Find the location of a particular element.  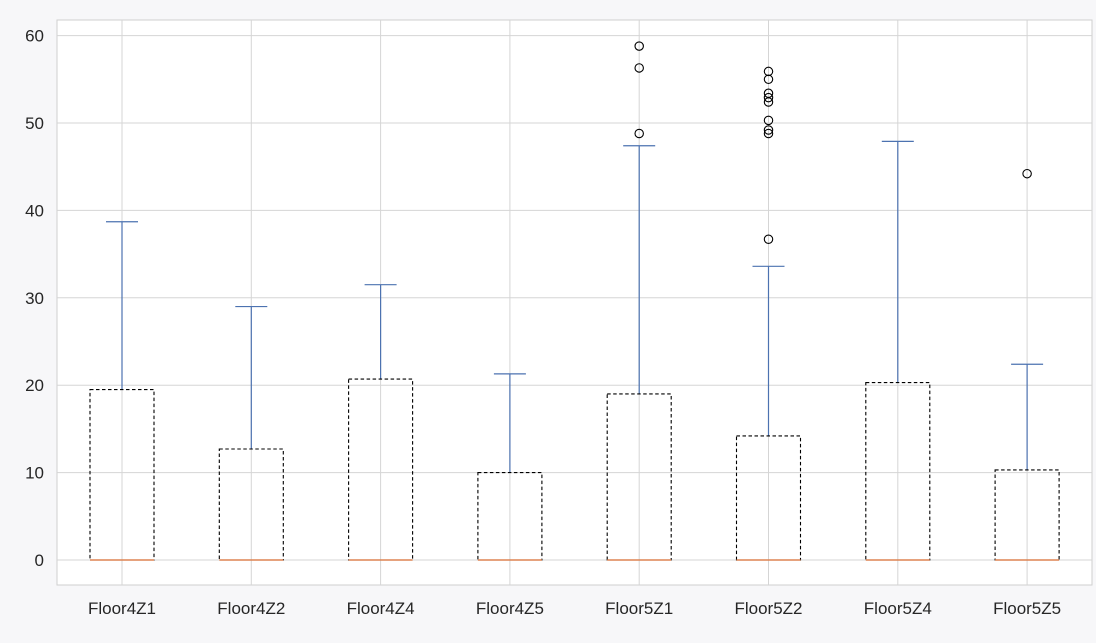

box-Floor5Z1 is located at coordinates (639, 301).